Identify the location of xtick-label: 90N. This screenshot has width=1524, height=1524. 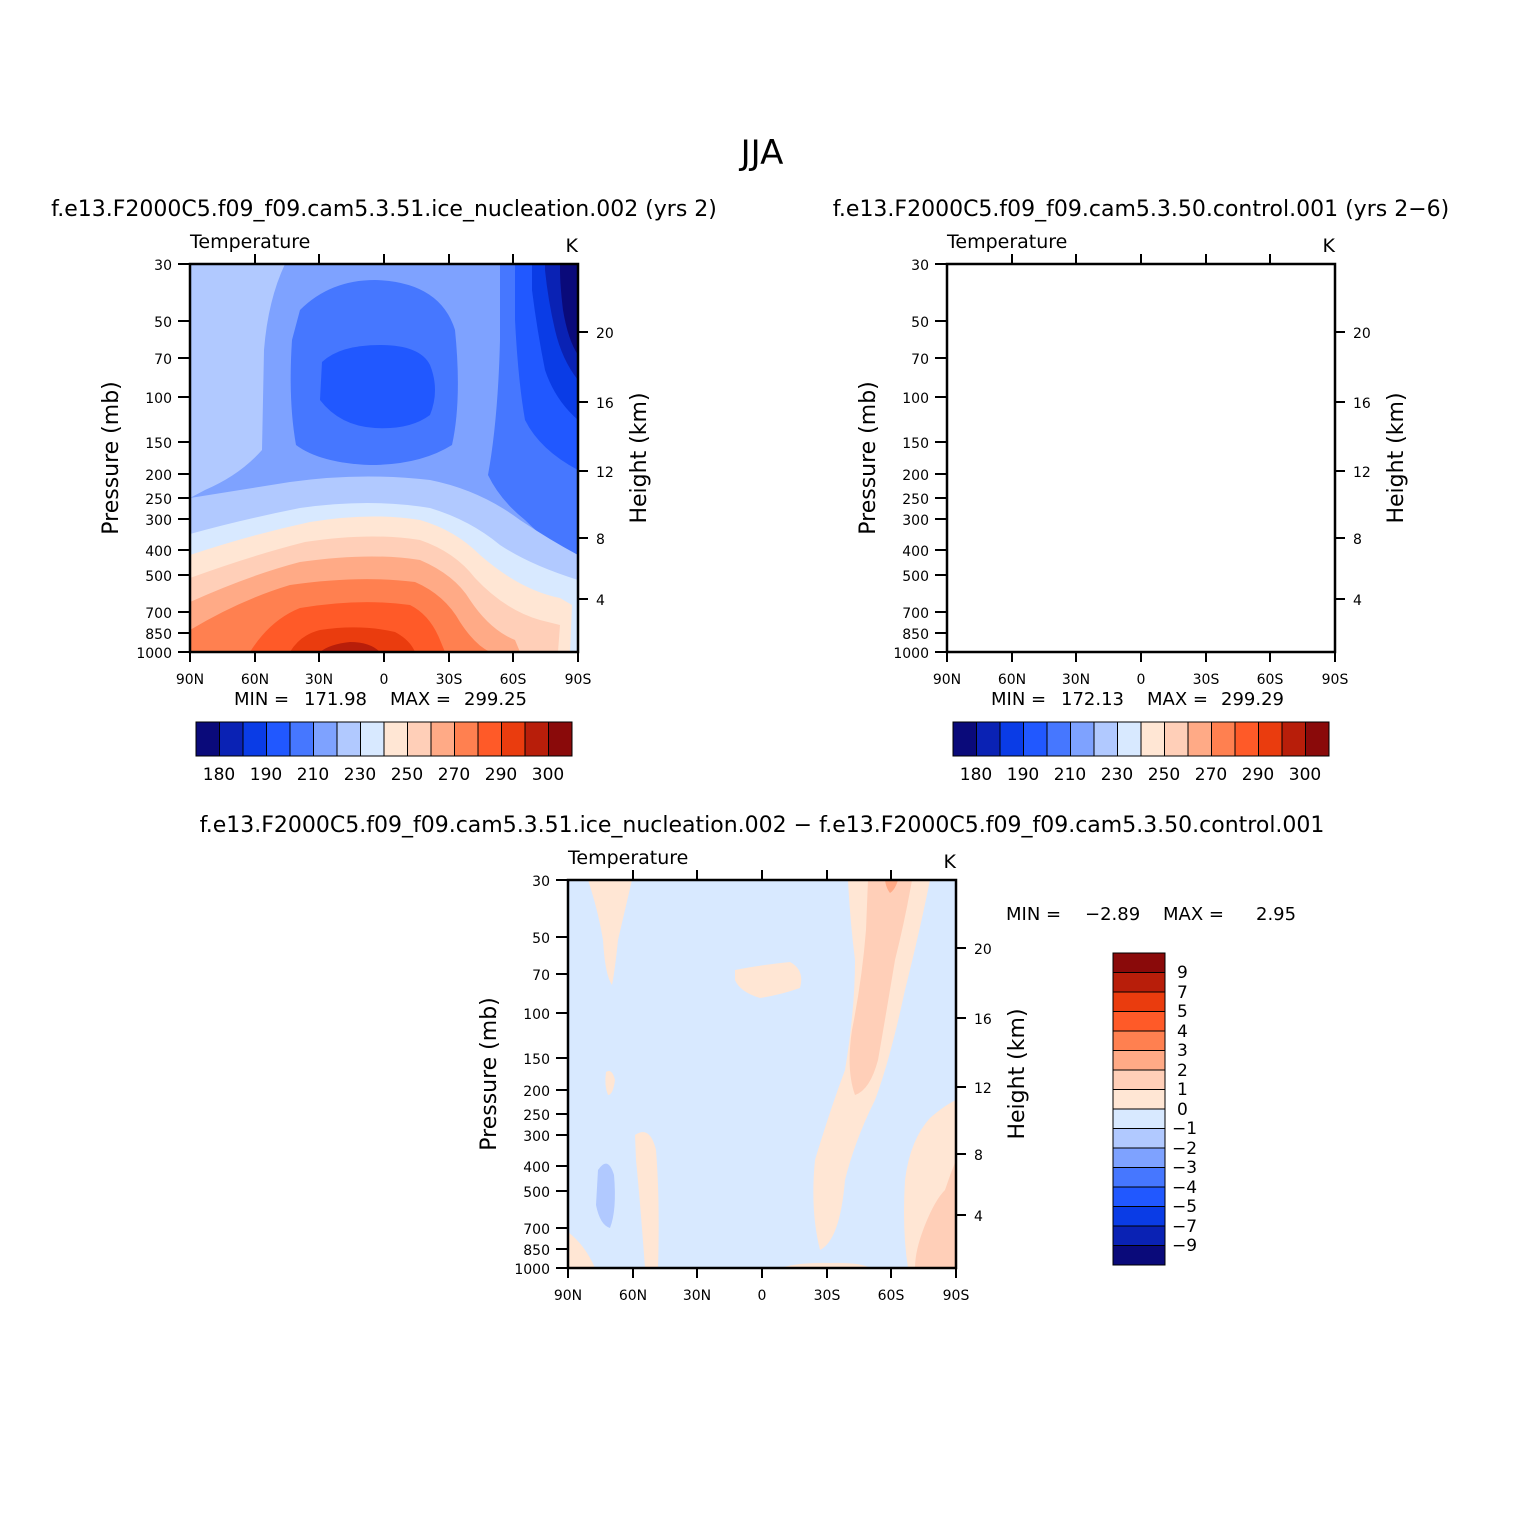
(947, 680).